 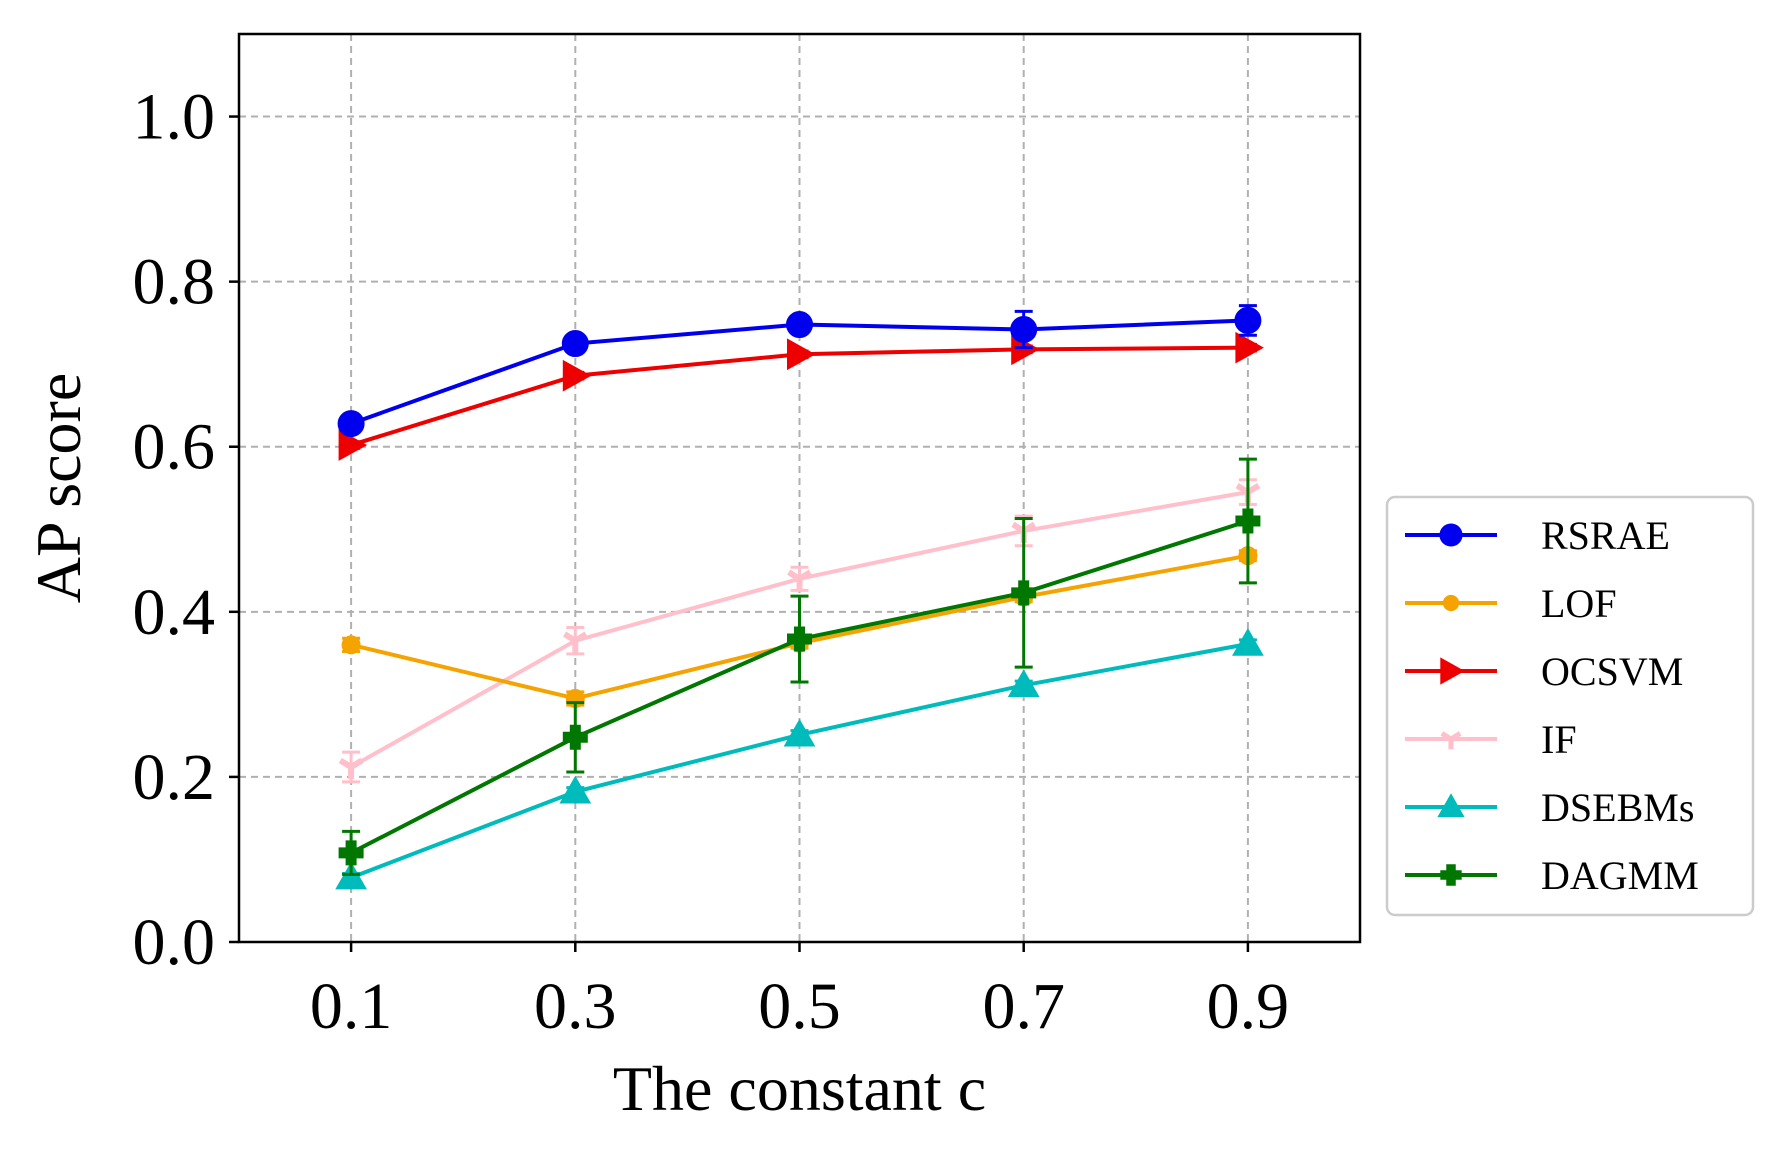 What do you see at coordinates (575, 1006) in the screenshot?
I see `x-tick-label: 0.3` at bounding box center [575, 1006].